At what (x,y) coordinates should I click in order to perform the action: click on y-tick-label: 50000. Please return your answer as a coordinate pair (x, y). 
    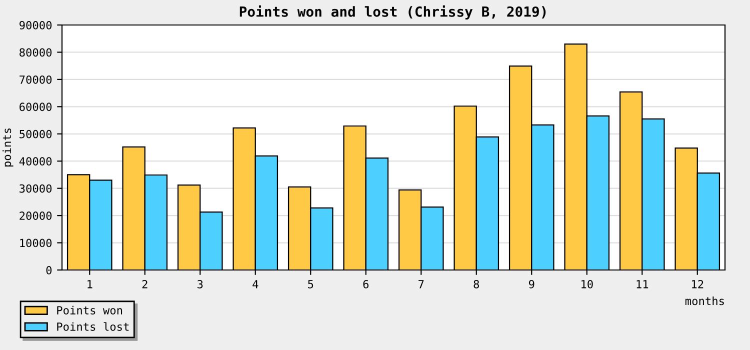
    Looking at the image, I should click on (36, 134).